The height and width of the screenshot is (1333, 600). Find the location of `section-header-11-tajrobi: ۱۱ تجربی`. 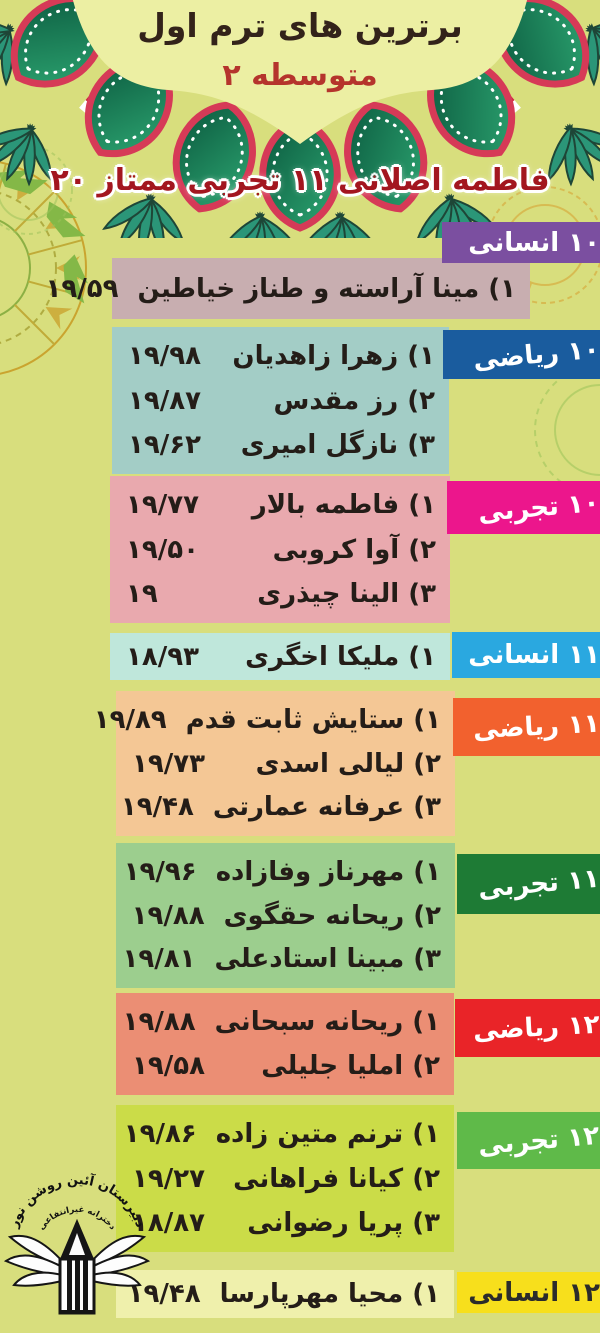

section-header-11-tajrobi: ۱۱ تجربی is located at coordinates (528, 884).